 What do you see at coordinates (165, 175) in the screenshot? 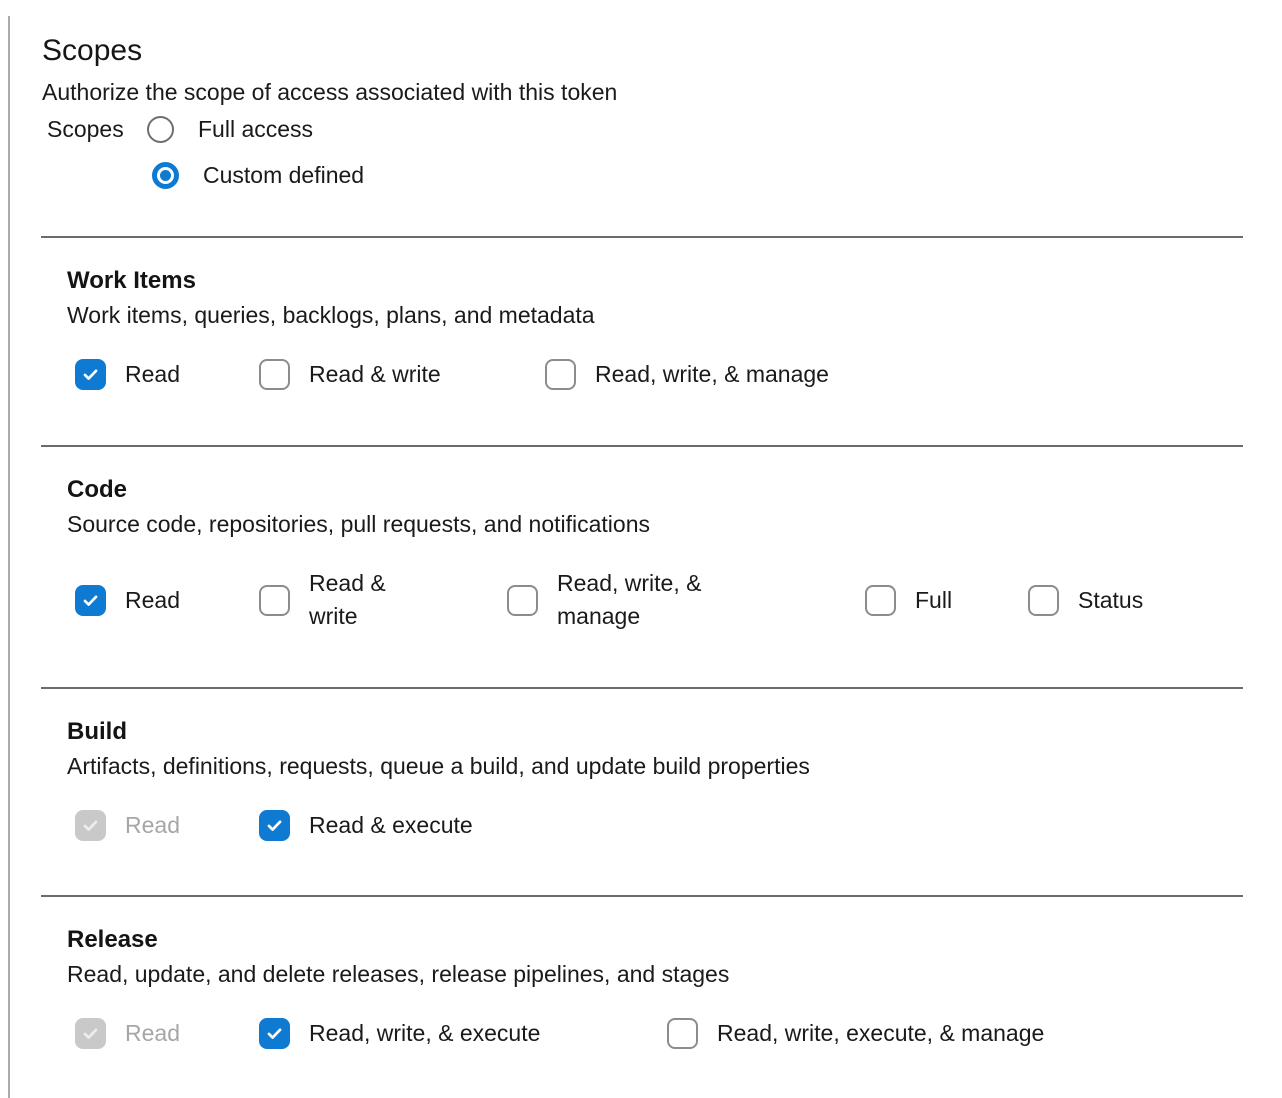
I see `radio-custom-defined` at bounding box center [165, 175].